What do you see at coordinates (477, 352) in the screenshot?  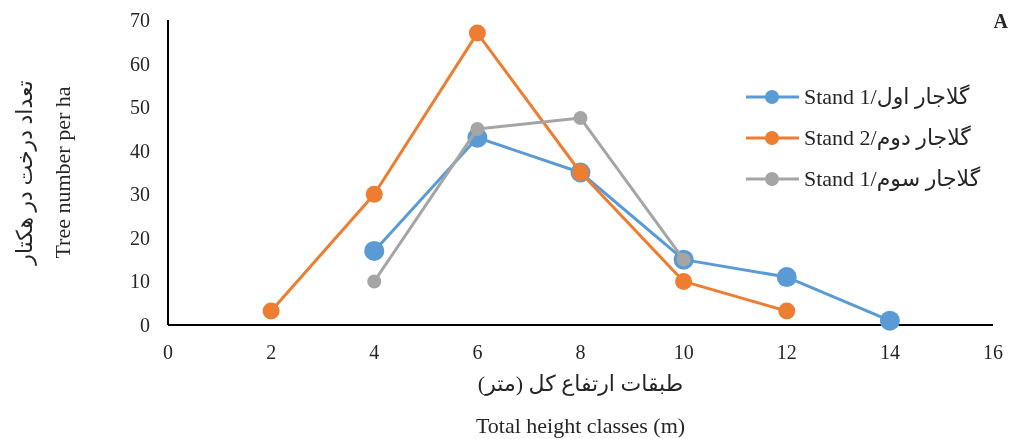 I see `x-tick-label: 6` at bounding box center [477, 352].